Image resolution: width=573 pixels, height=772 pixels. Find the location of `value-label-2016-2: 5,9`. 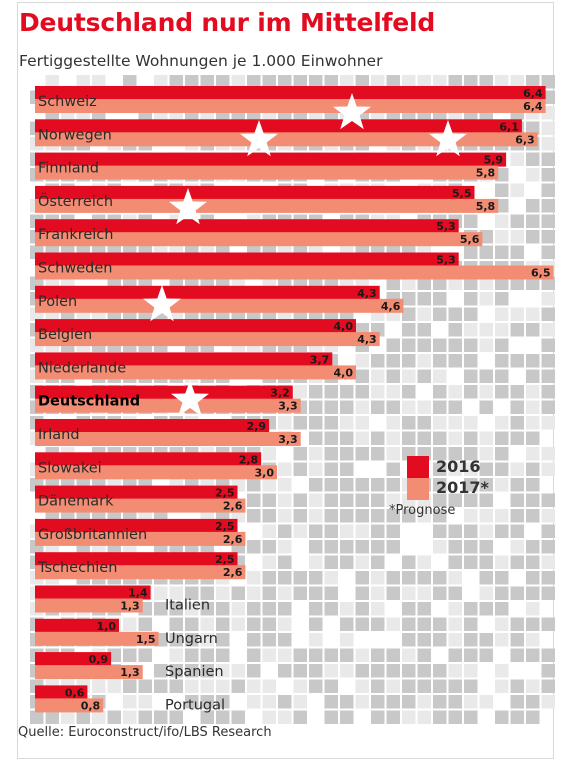

value-label-2016-2: 5,9 is located at coordinates (494, 160).